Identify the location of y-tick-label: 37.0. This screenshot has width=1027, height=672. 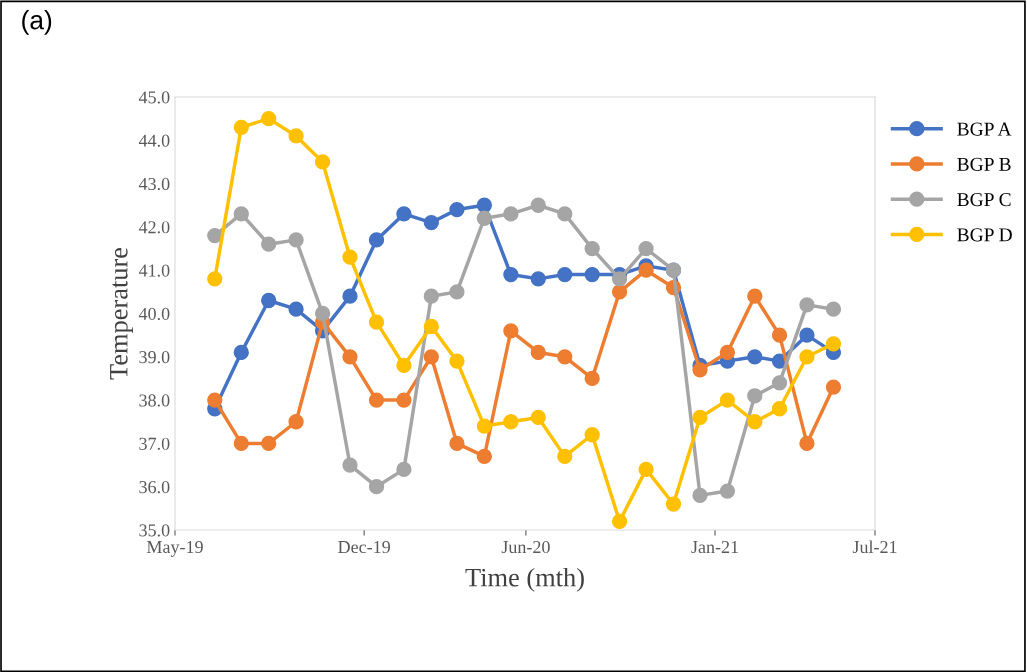
(154, 443).